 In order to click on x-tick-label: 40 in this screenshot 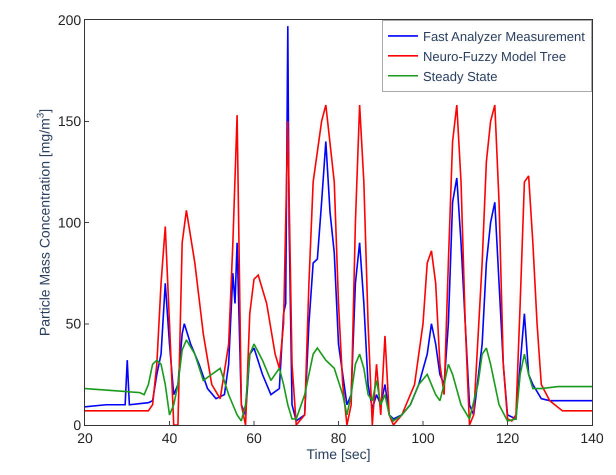, I will do `click(170, 438)`.